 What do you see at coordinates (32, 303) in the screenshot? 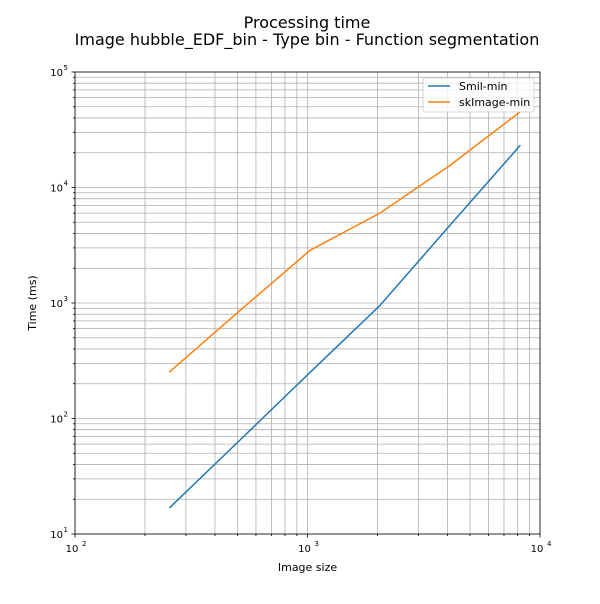
I see `y-axis-label: Time (ms)` at bounding box center [32, 303].